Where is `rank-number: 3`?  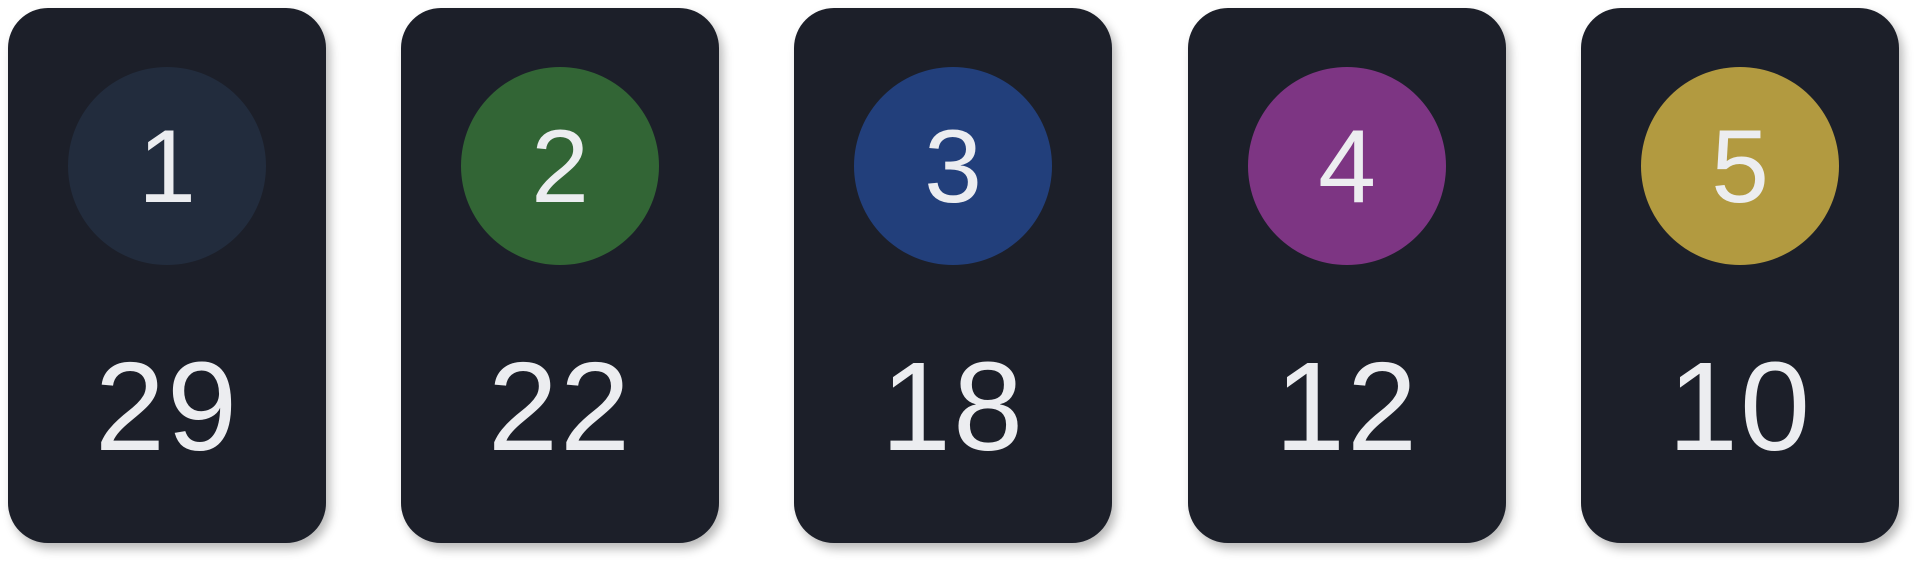 rank-number: 3 is located at coordinates (953, 167).